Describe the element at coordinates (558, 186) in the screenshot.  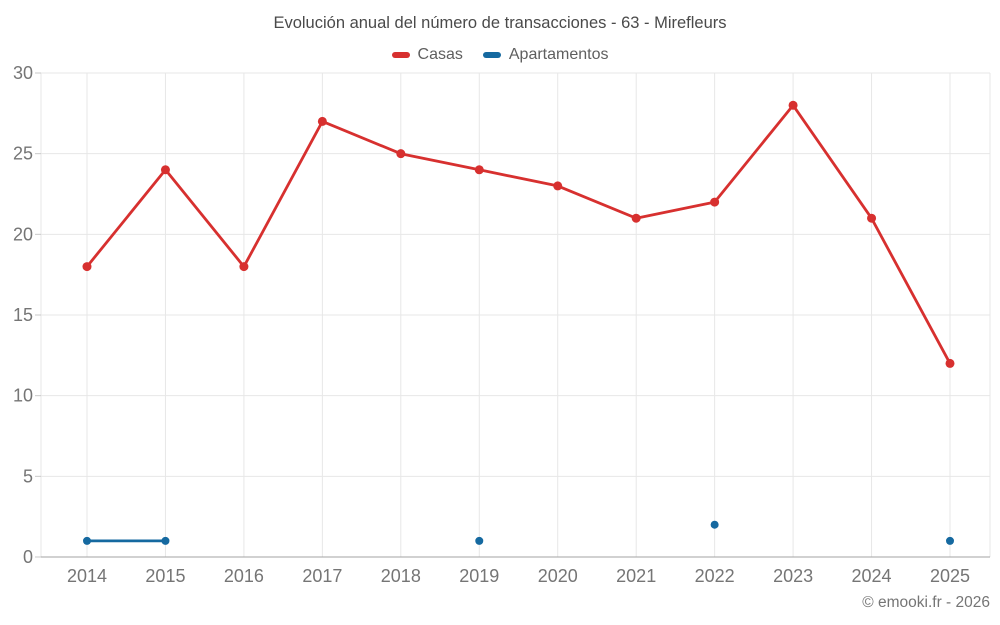
I see `data-point-casas-2020` at that location.